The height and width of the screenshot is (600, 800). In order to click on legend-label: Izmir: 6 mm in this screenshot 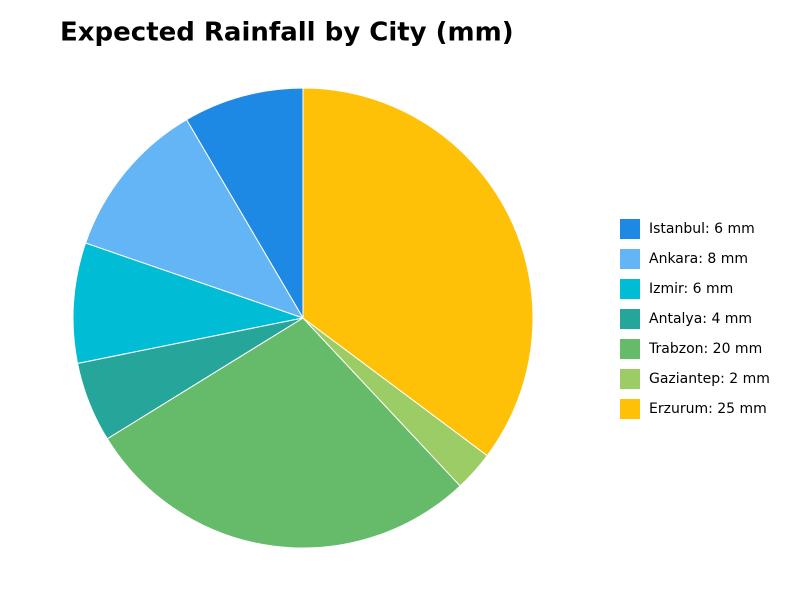, I will do `click(691, 289)`.